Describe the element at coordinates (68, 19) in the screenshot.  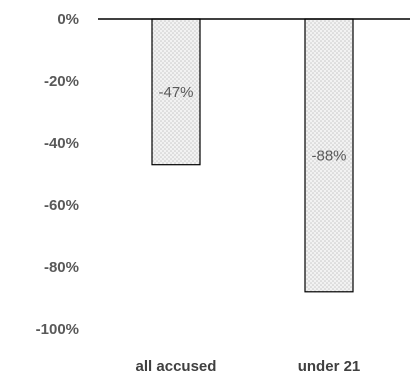
I see `y-tick-label: 0%` at that location.